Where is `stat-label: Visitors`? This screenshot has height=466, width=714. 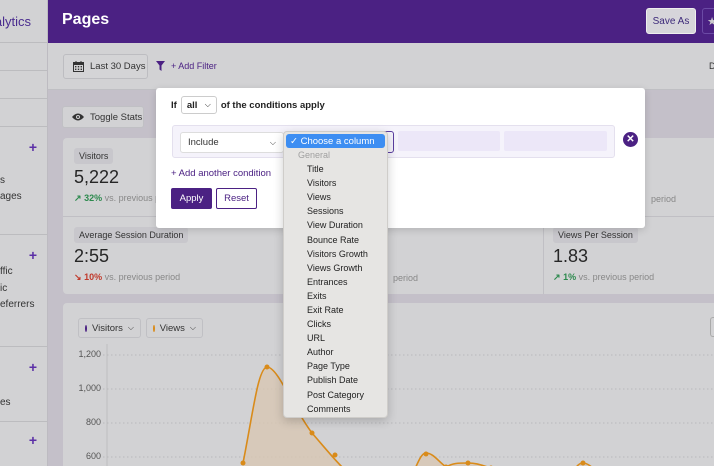 stat-label: Visitors is located at coordinates (94, 156).